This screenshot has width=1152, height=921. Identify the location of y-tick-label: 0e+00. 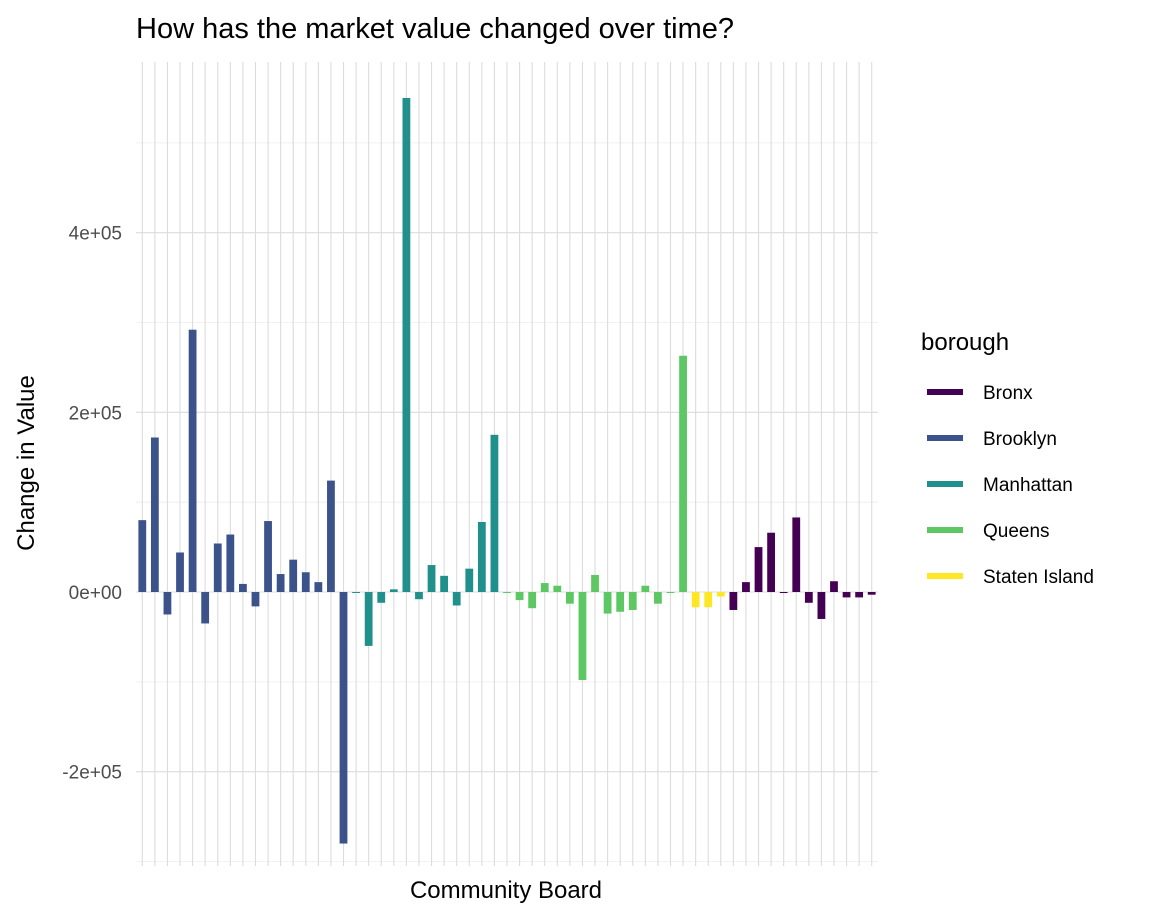
(95, 593).